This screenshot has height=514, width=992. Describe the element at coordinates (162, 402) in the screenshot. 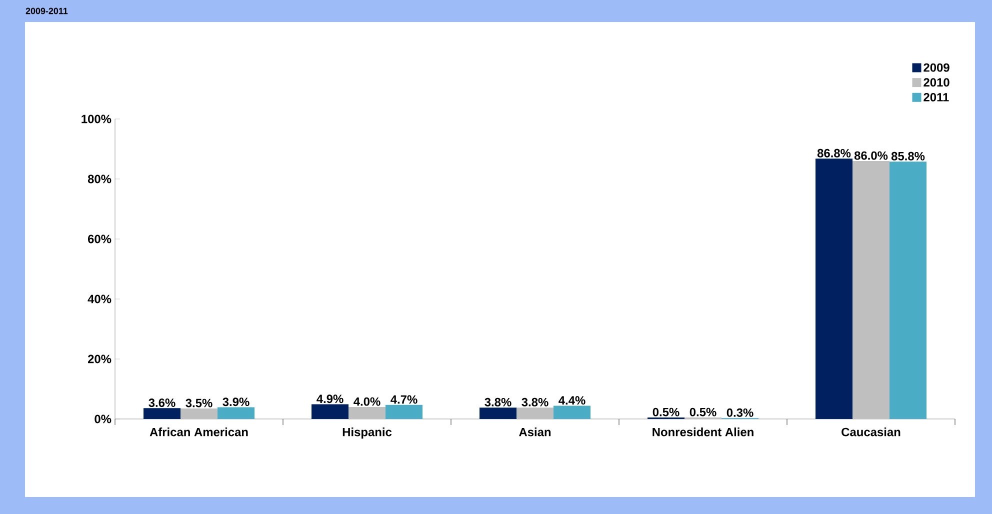

I see `data-label: 3.6%` at that location.